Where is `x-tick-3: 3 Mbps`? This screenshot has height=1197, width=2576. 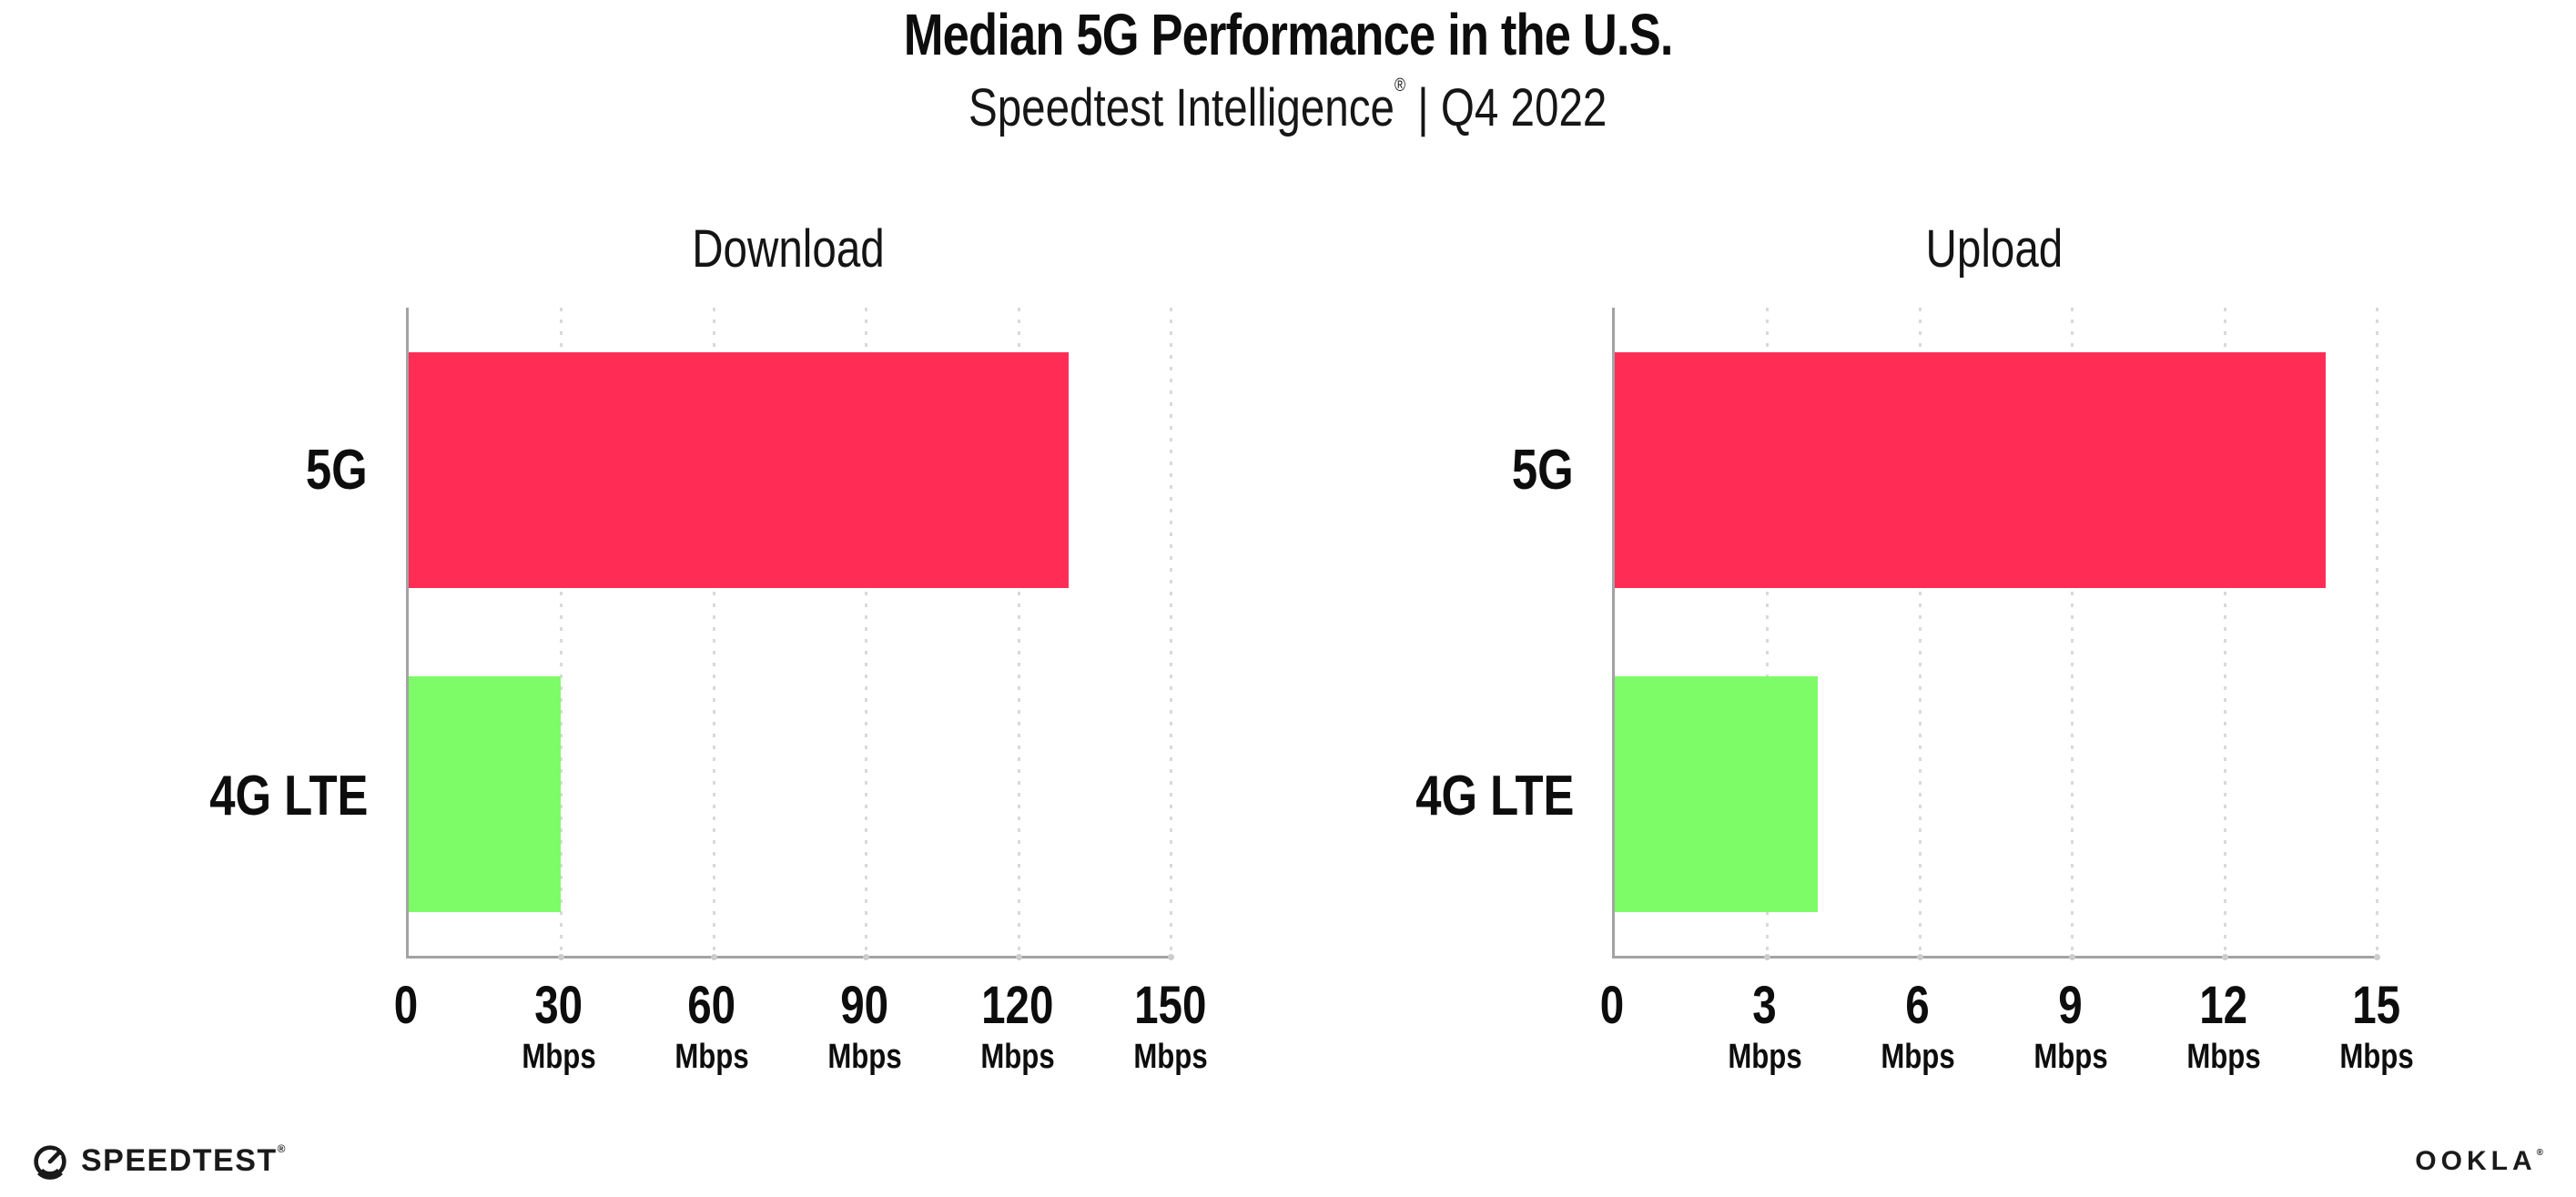
x-tick-3: 3 Mbps is located at coordinates (1764, 1026).